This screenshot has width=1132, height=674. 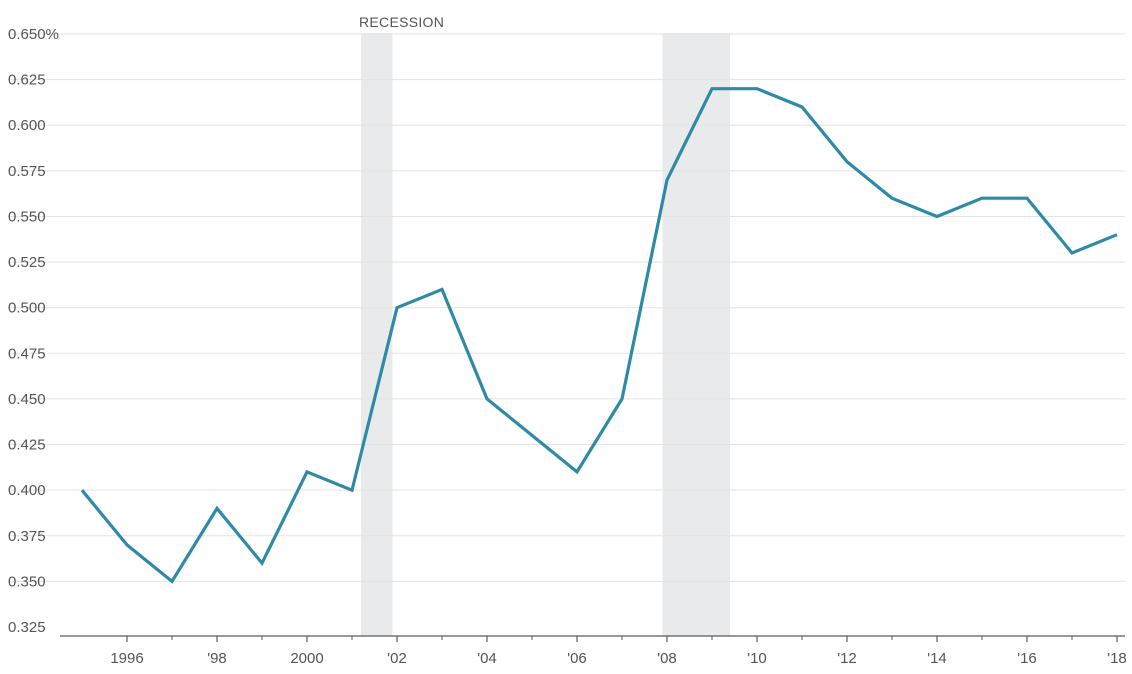 I want to click on x-tick-label: '10, so click(x=757, y=658).